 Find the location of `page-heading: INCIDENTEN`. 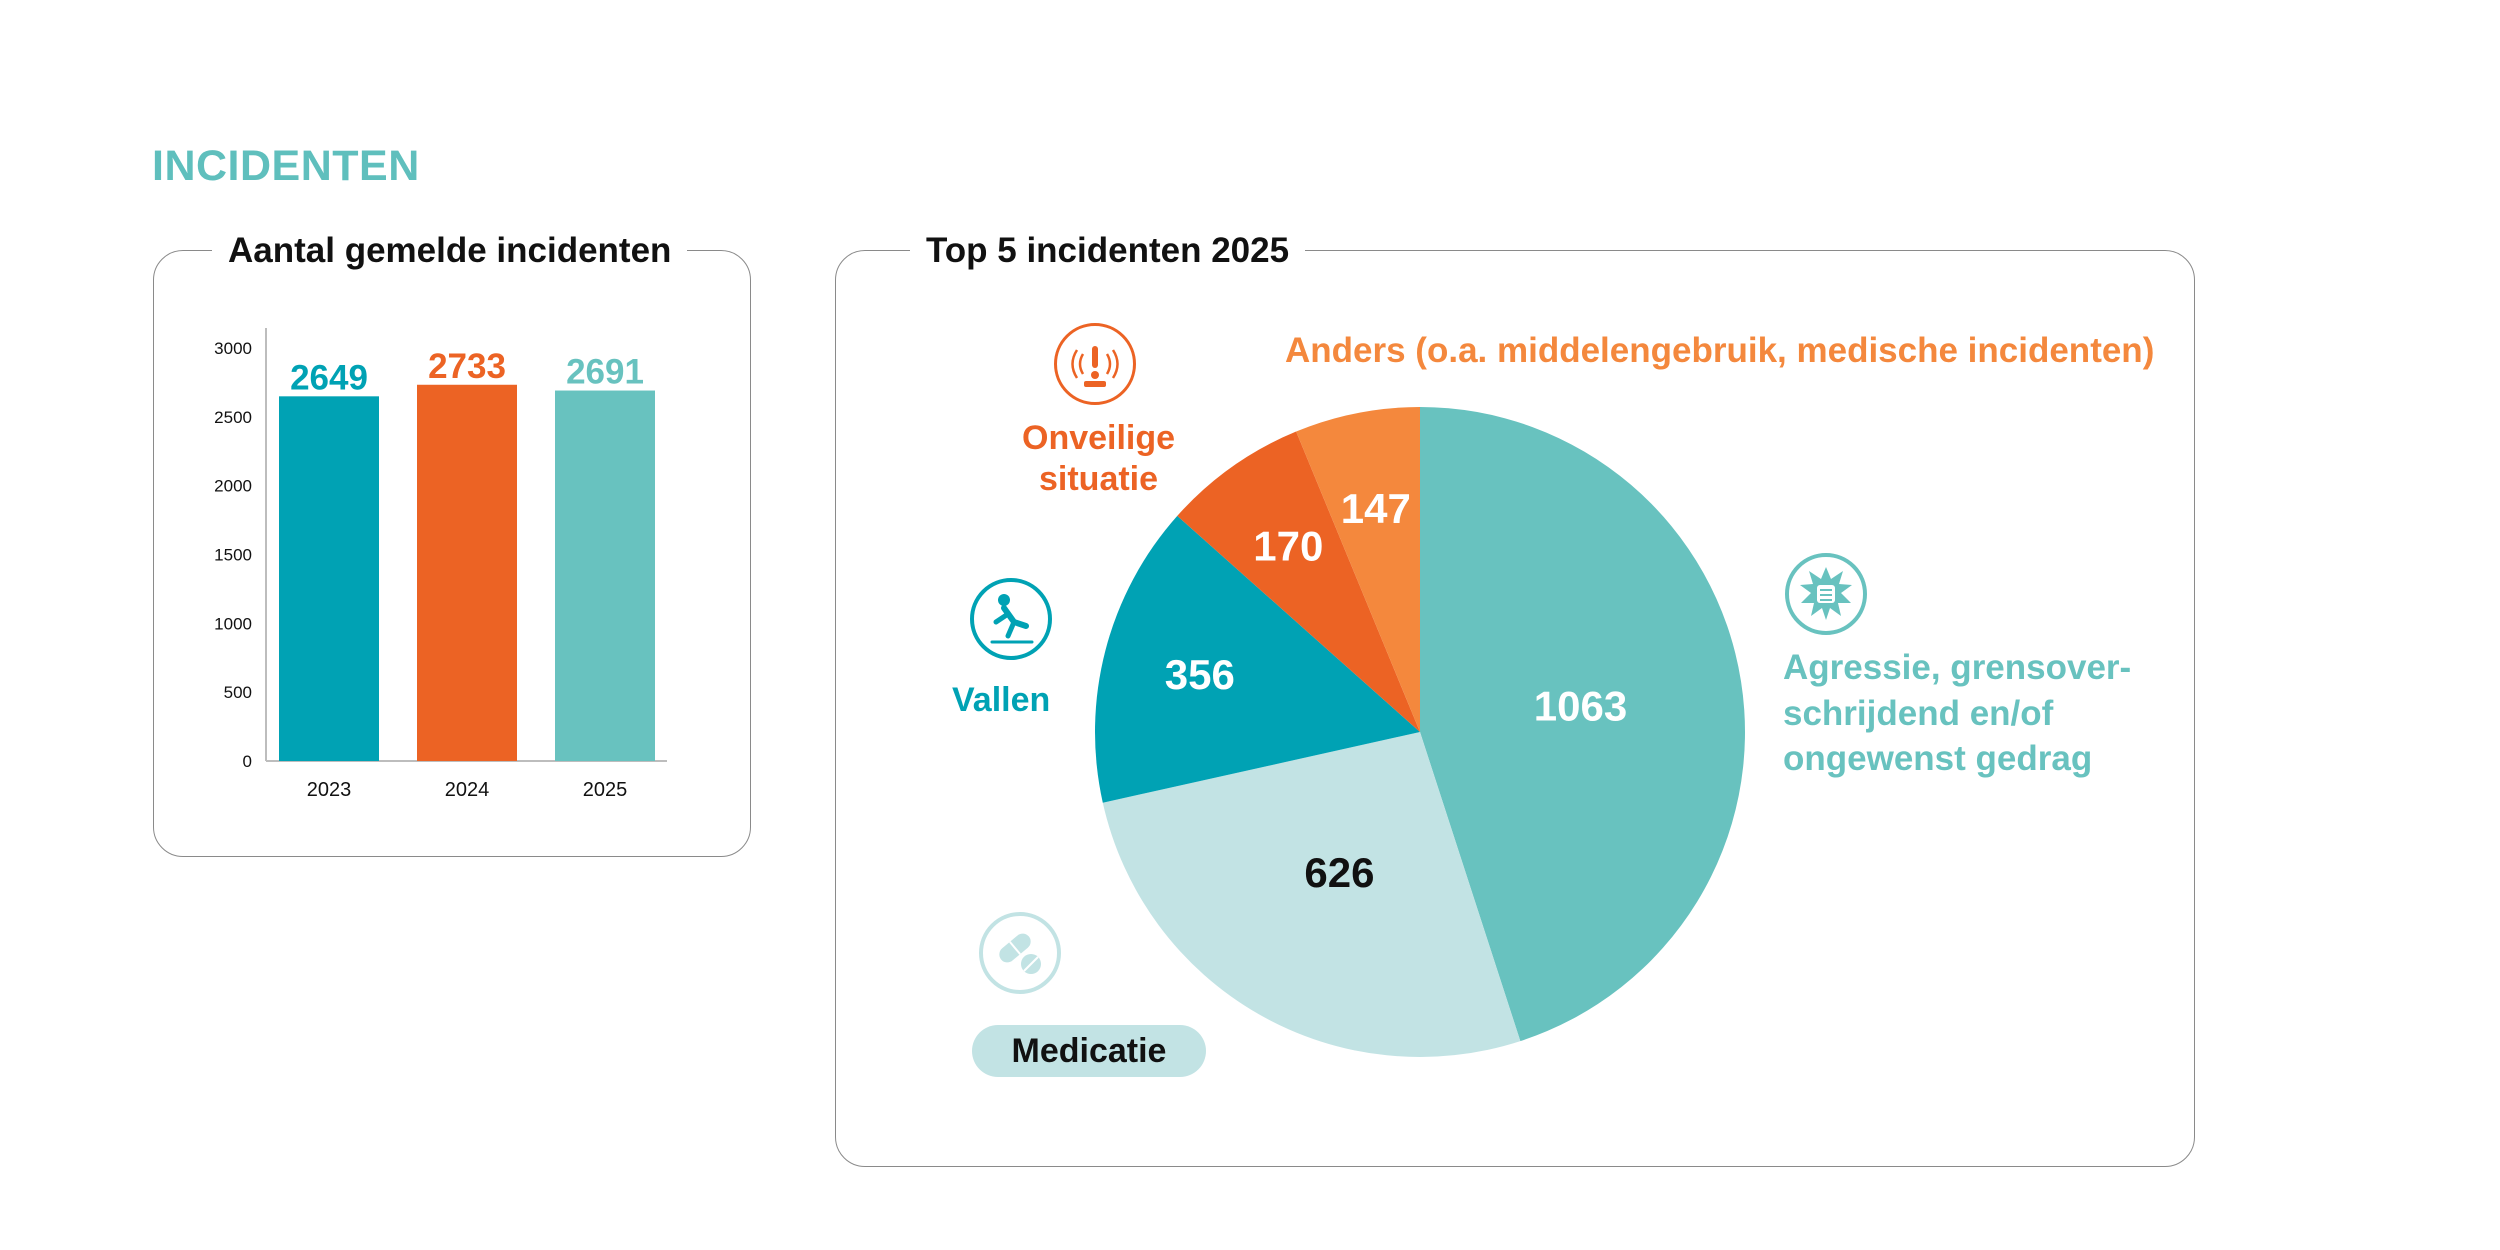

page-heading: INCIDENTEN is located at coordinates (286, 166).